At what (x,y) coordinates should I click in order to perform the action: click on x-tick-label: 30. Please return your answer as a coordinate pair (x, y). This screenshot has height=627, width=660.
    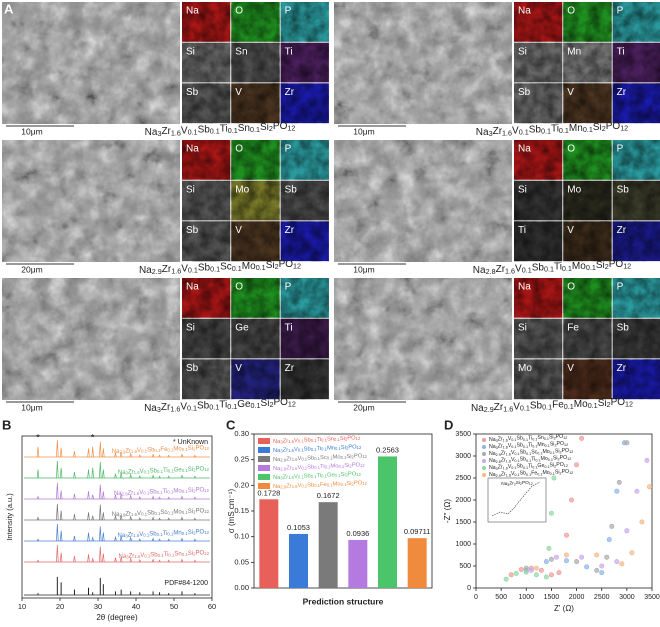
    Looking at the image, I should click on (98, 606).